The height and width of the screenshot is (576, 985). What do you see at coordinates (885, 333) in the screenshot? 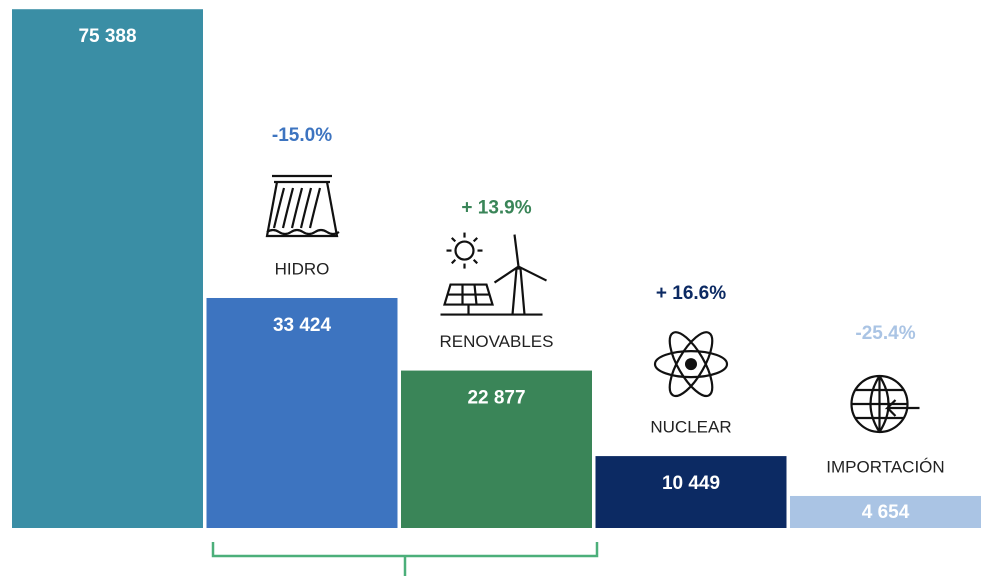
I see `change-label: -25.4%` at bounding box center [885, 333].